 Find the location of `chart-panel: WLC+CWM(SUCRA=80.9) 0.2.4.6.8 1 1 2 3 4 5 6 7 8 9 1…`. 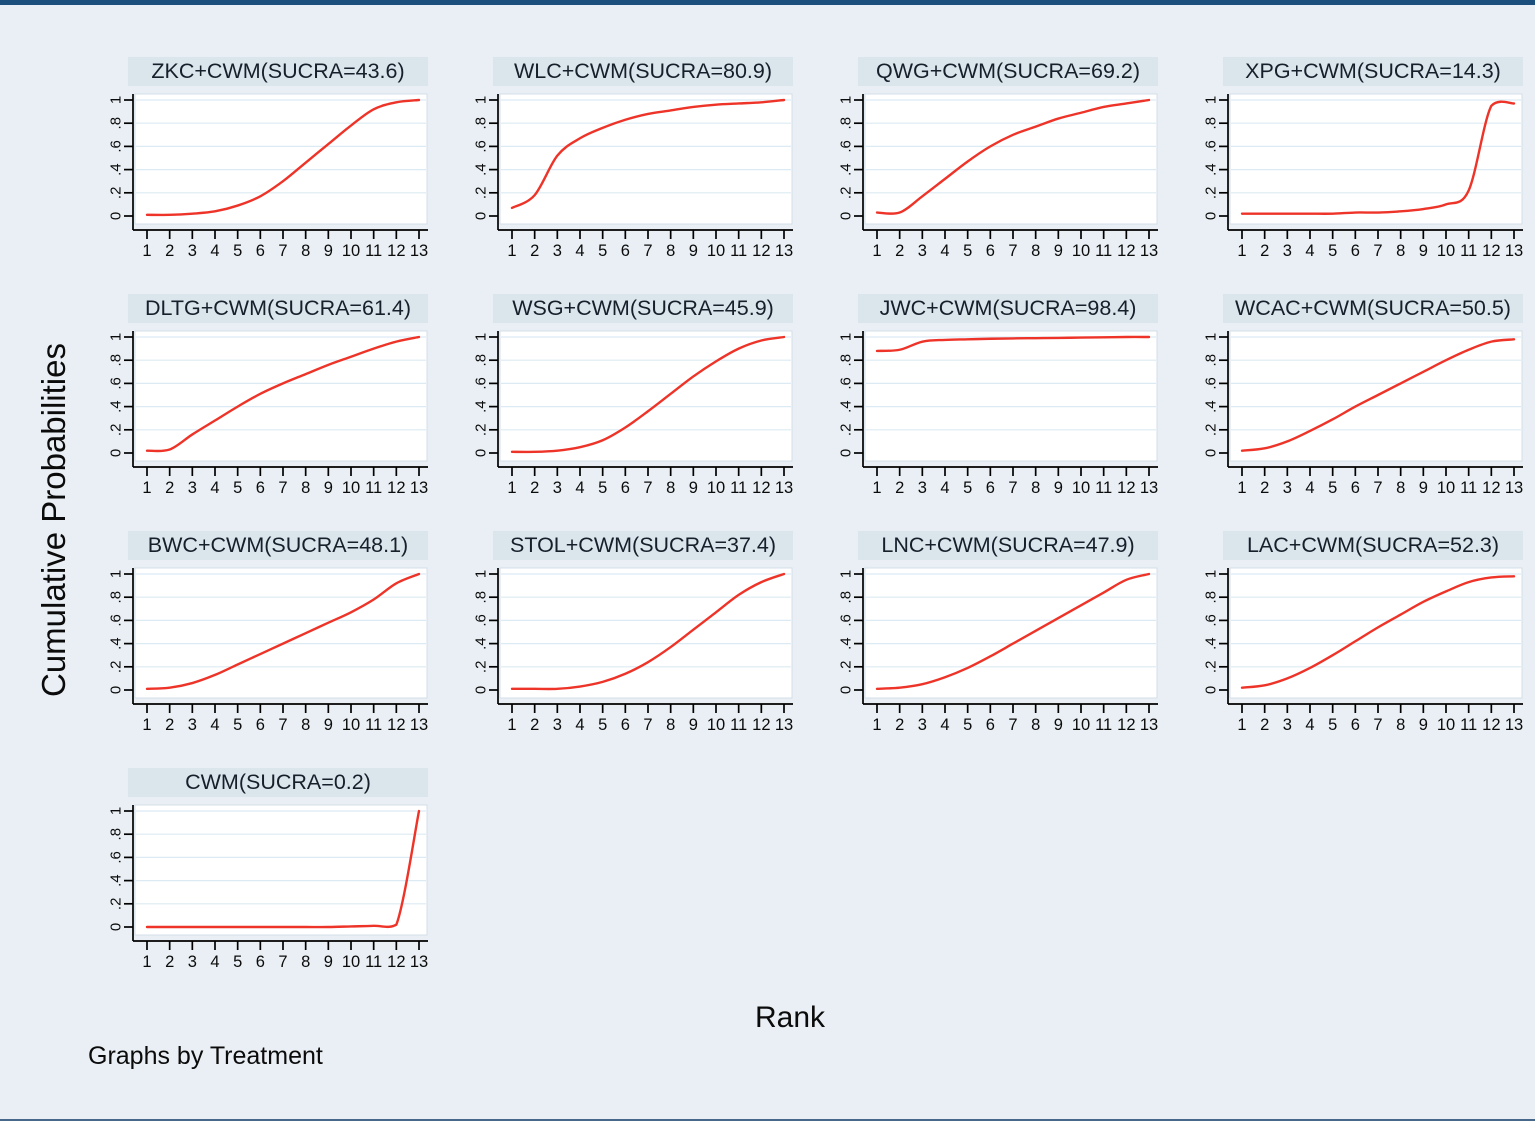

chart-panel: WLC+CWM(SUCRA=80.9) 0.2.4.6.8 1 1 2 3 4 5 6 7 8 9 1… is located at coordinates (621, 175).